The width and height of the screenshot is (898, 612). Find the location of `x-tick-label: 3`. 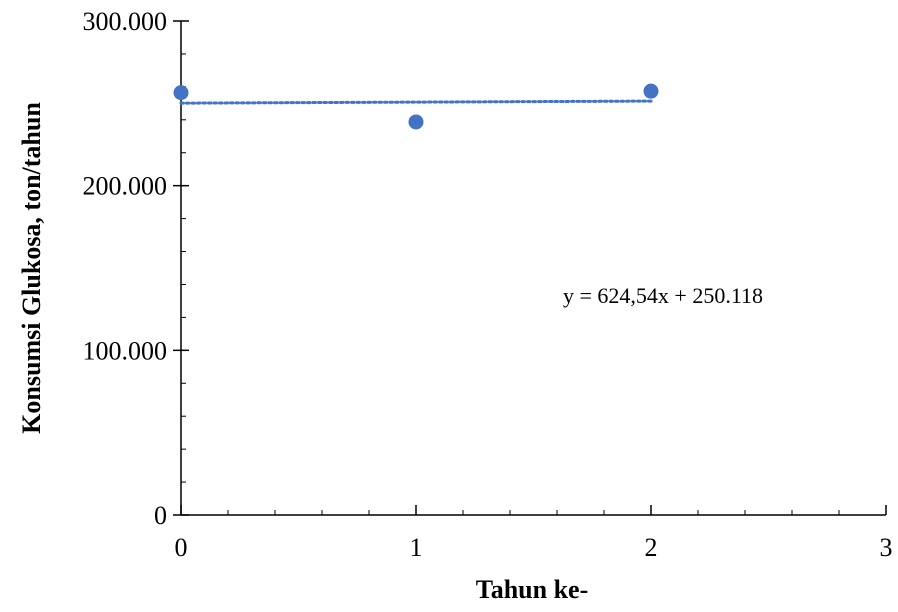

x-tick-label: 3 is located at coordinates (886, 547).